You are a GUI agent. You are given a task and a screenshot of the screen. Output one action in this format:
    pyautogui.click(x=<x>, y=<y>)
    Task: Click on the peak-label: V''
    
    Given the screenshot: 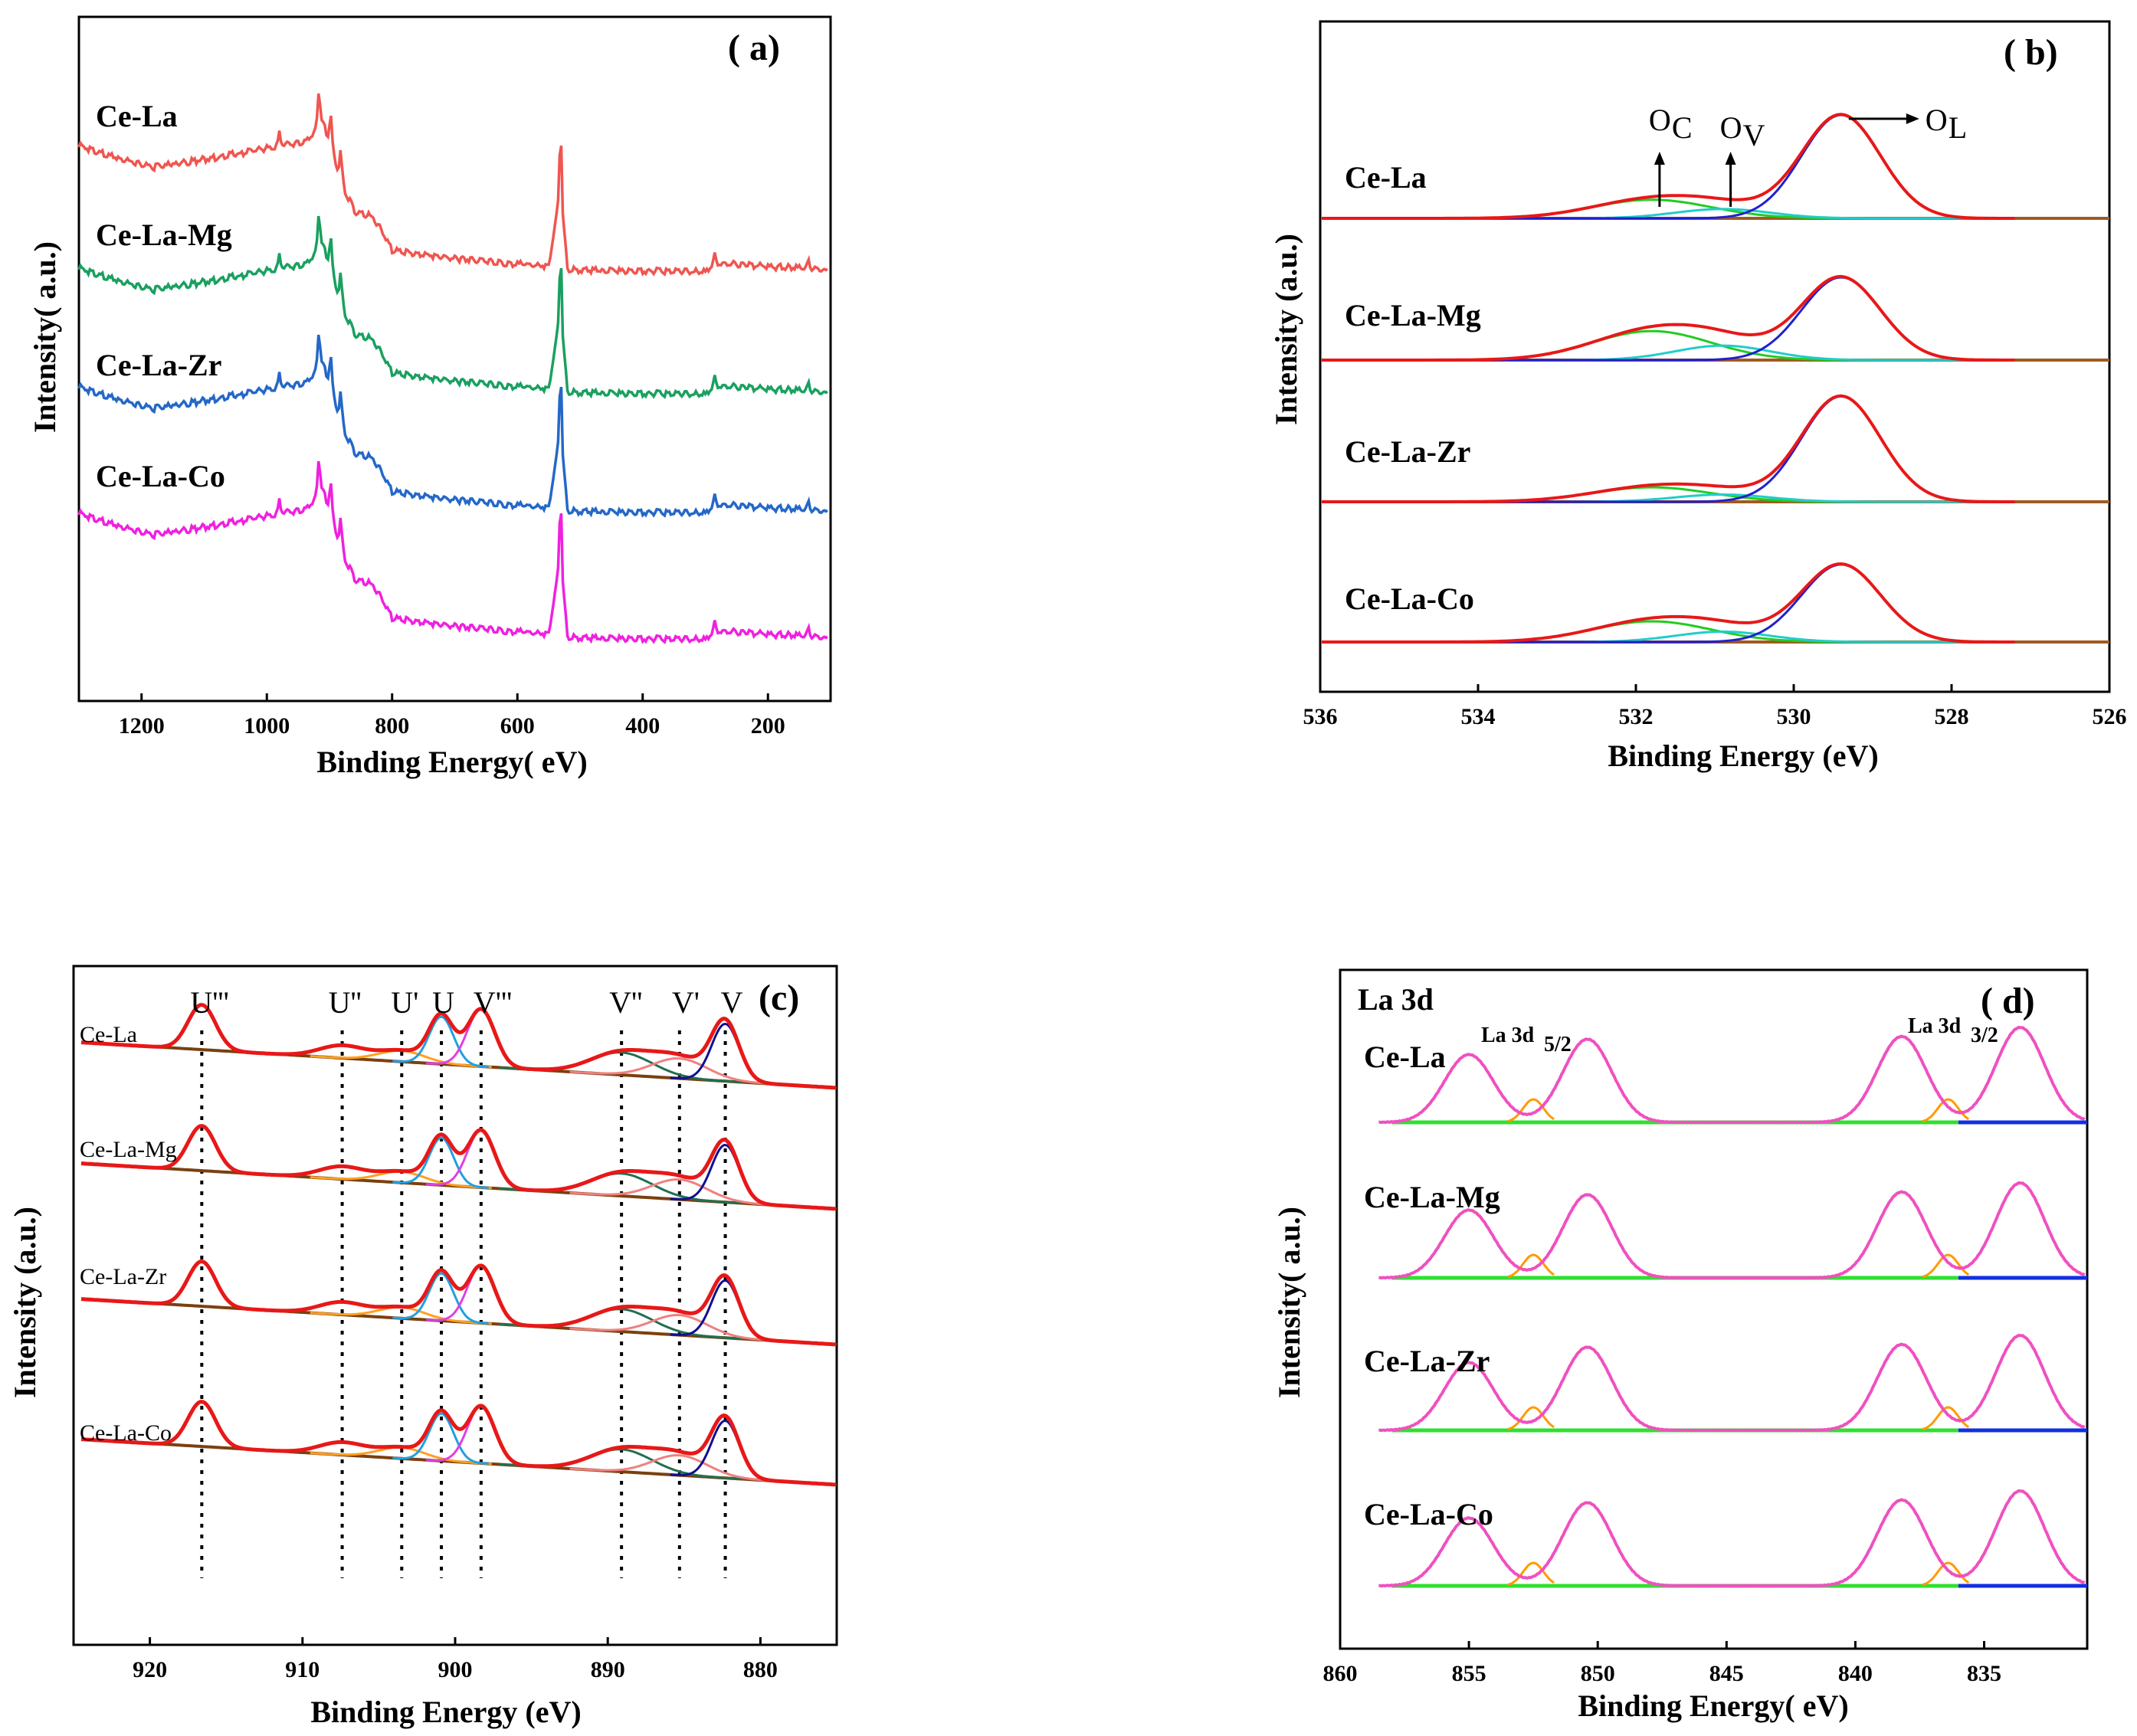 What is the action you would take?
    pyautogui.click(x=625, y=1002)
    